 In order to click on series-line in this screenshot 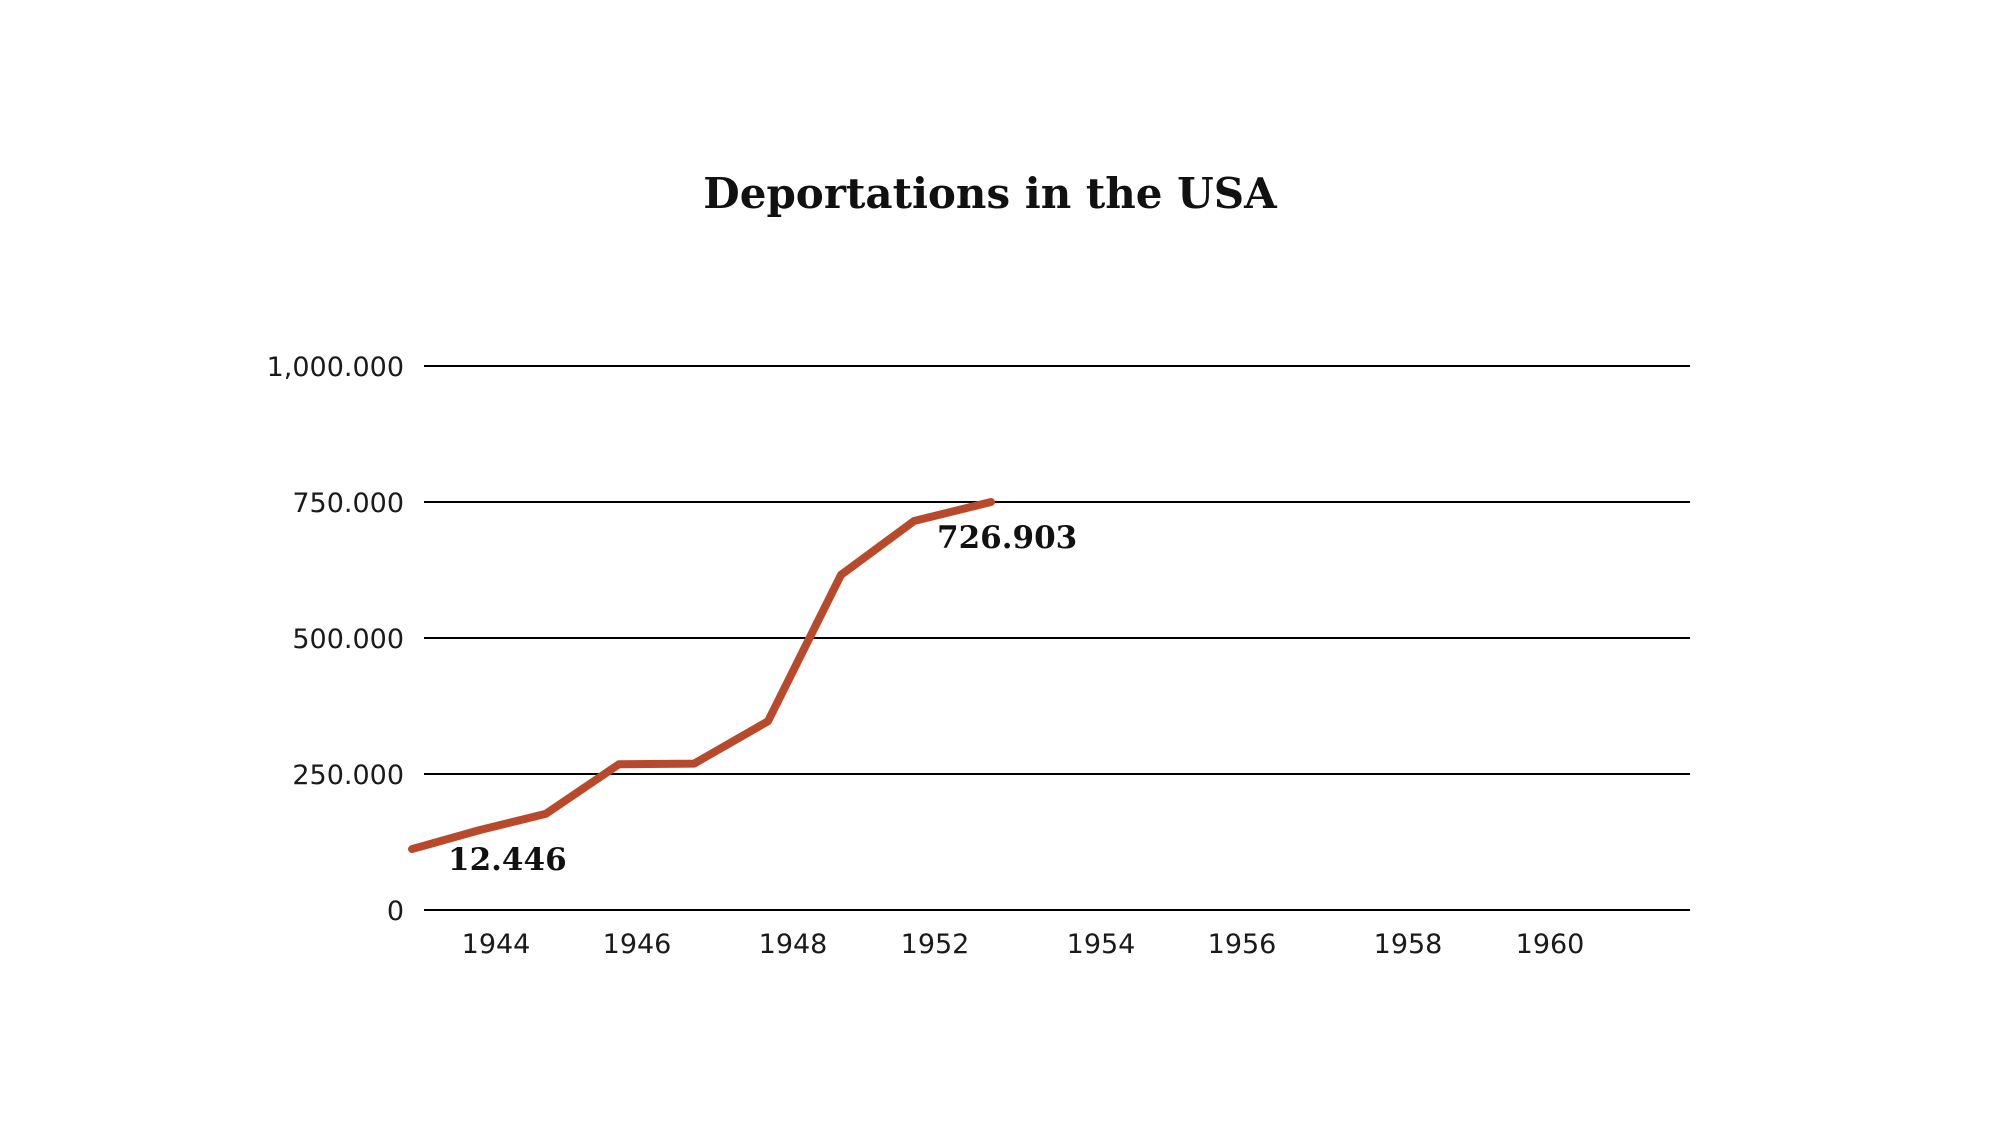, I will do `click(701, 676)`.